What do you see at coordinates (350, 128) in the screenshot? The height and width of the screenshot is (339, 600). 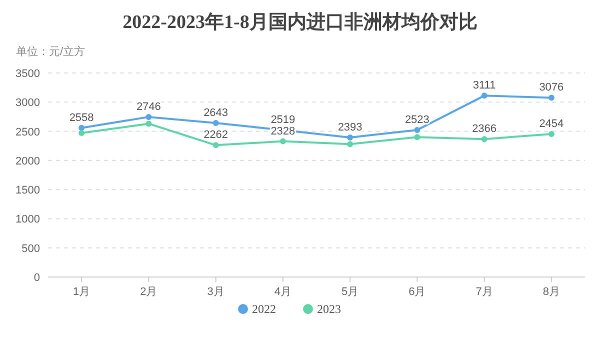 I see `data-label: 2393` at bounding box center [350, 128].